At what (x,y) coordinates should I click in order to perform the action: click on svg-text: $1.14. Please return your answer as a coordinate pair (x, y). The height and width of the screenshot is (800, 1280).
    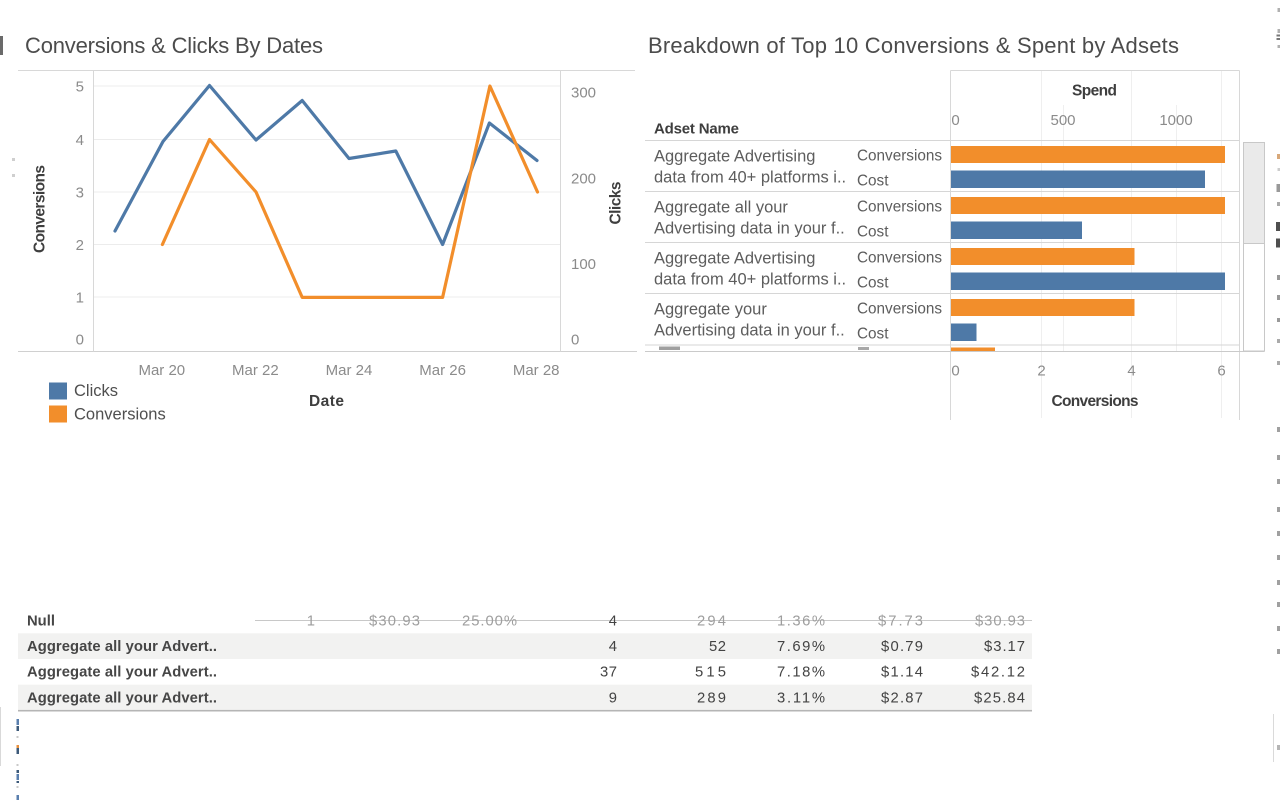
    Looking at the image, I should click on (902, 673).